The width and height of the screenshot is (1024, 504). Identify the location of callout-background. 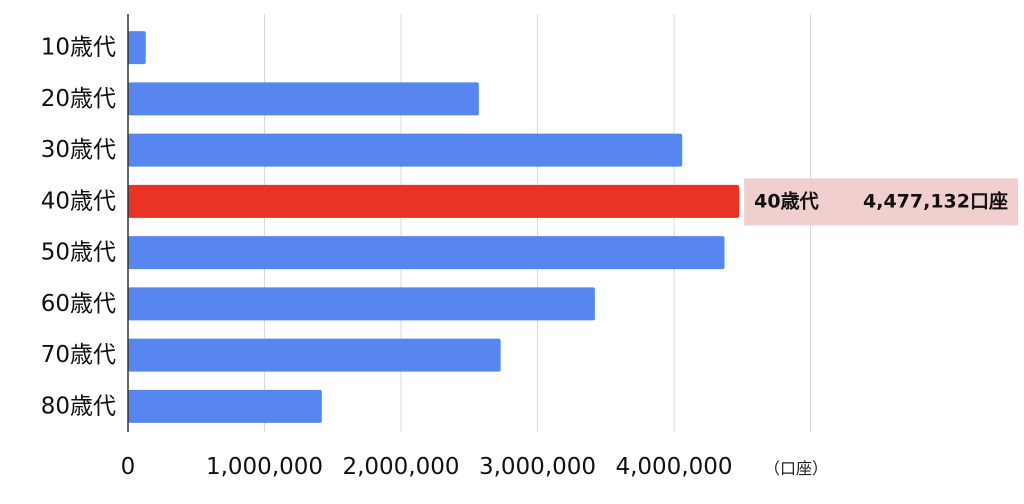
(881, 202).